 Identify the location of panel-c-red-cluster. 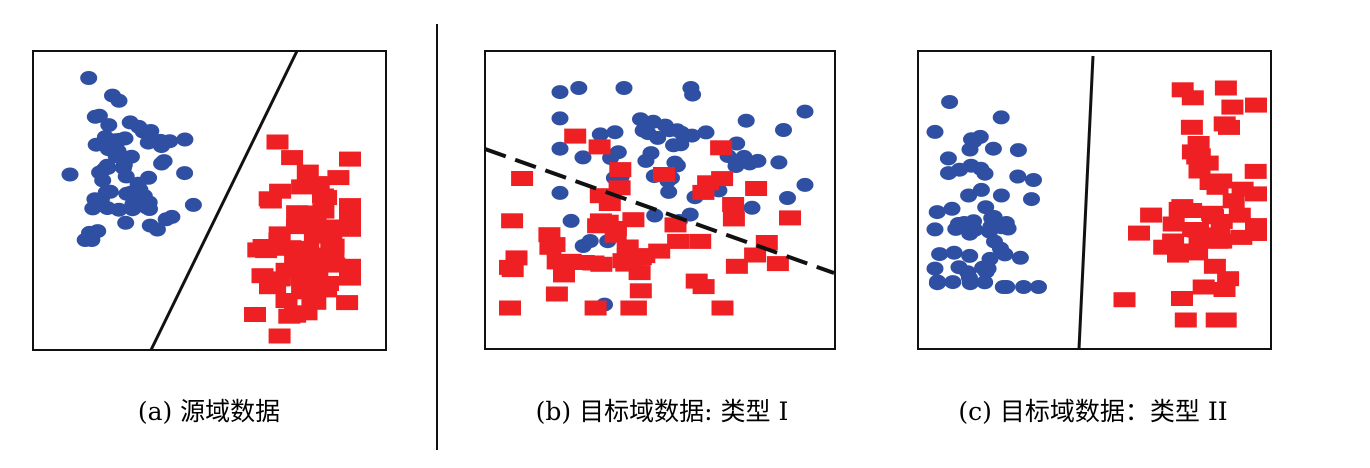
(1190, 204).